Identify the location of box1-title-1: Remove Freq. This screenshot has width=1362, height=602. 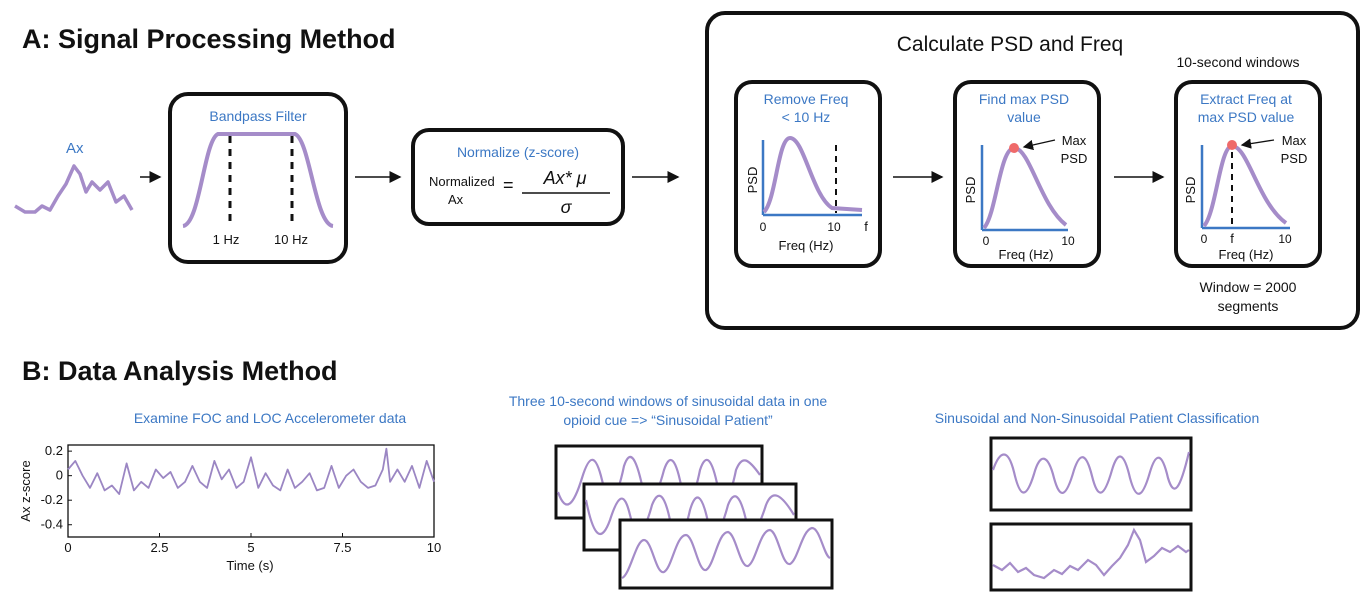
(806, 99).